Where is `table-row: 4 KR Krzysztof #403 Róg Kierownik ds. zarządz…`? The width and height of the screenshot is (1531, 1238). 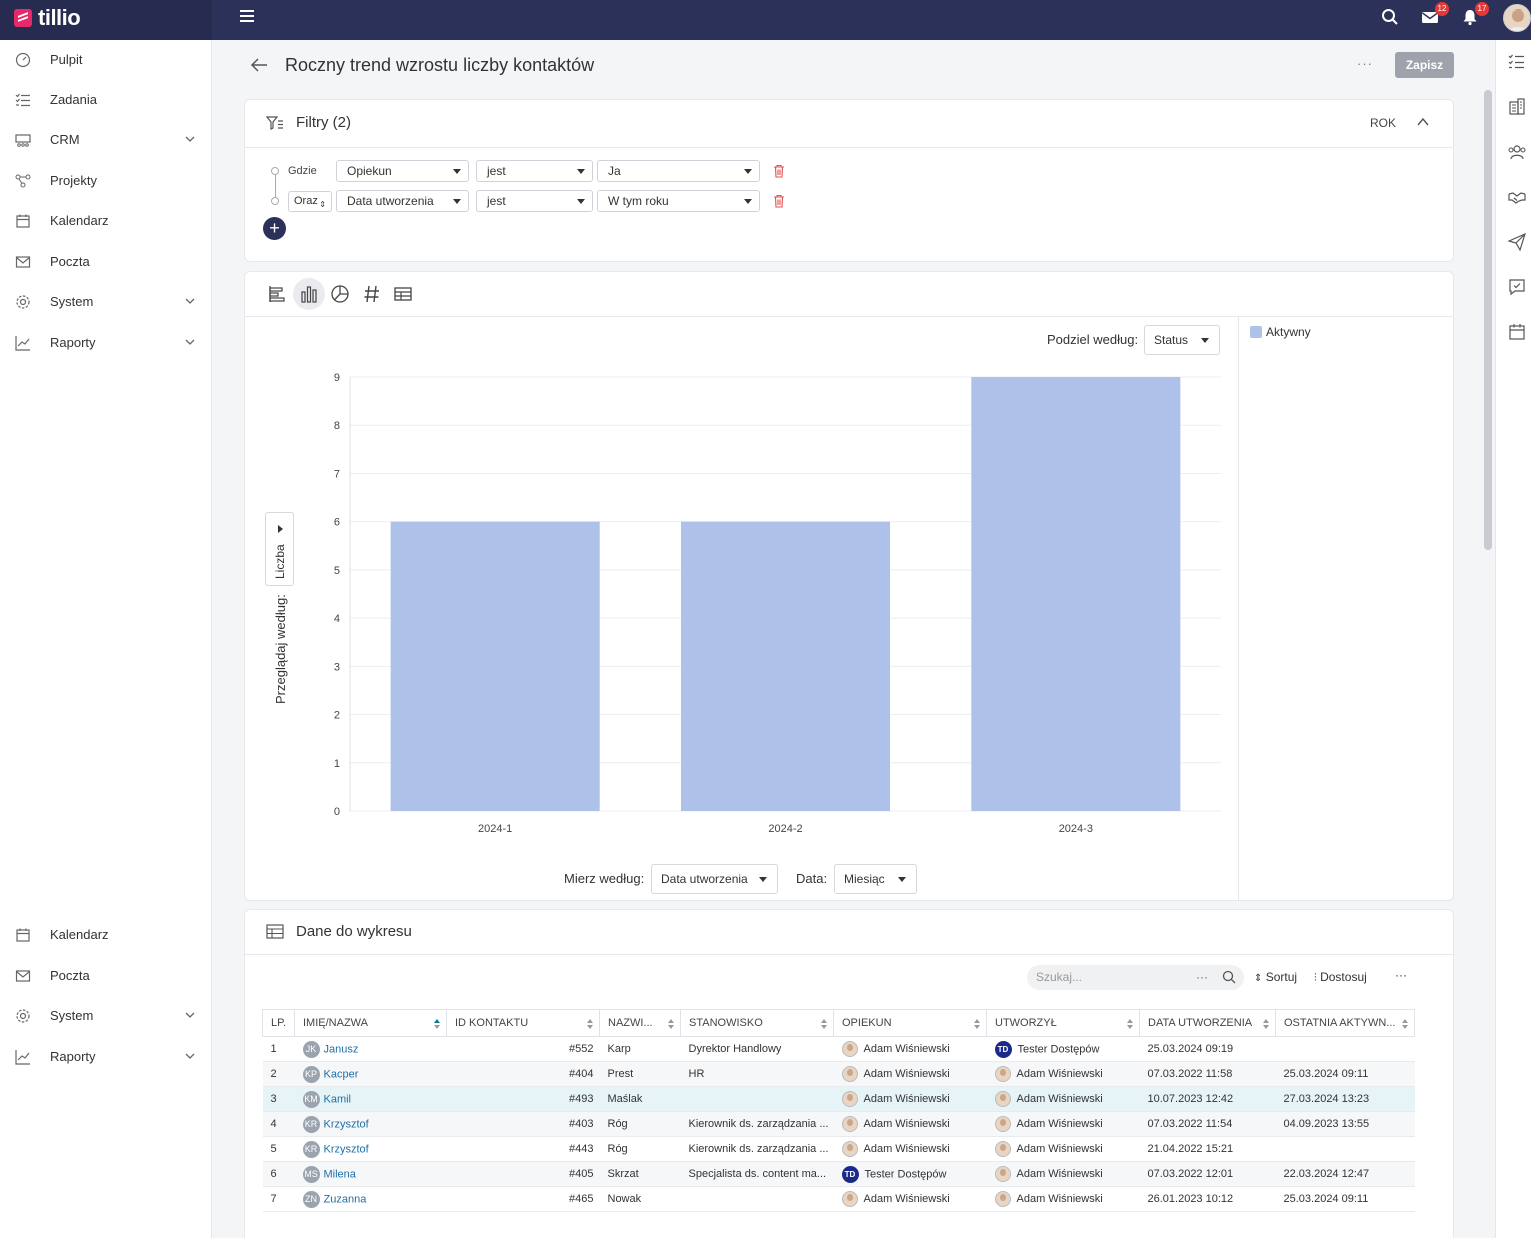 table-row: 4 KR Krzysztof #403 Róg Kierownik ds. zarządz… is located at coordinates (838, 1124).